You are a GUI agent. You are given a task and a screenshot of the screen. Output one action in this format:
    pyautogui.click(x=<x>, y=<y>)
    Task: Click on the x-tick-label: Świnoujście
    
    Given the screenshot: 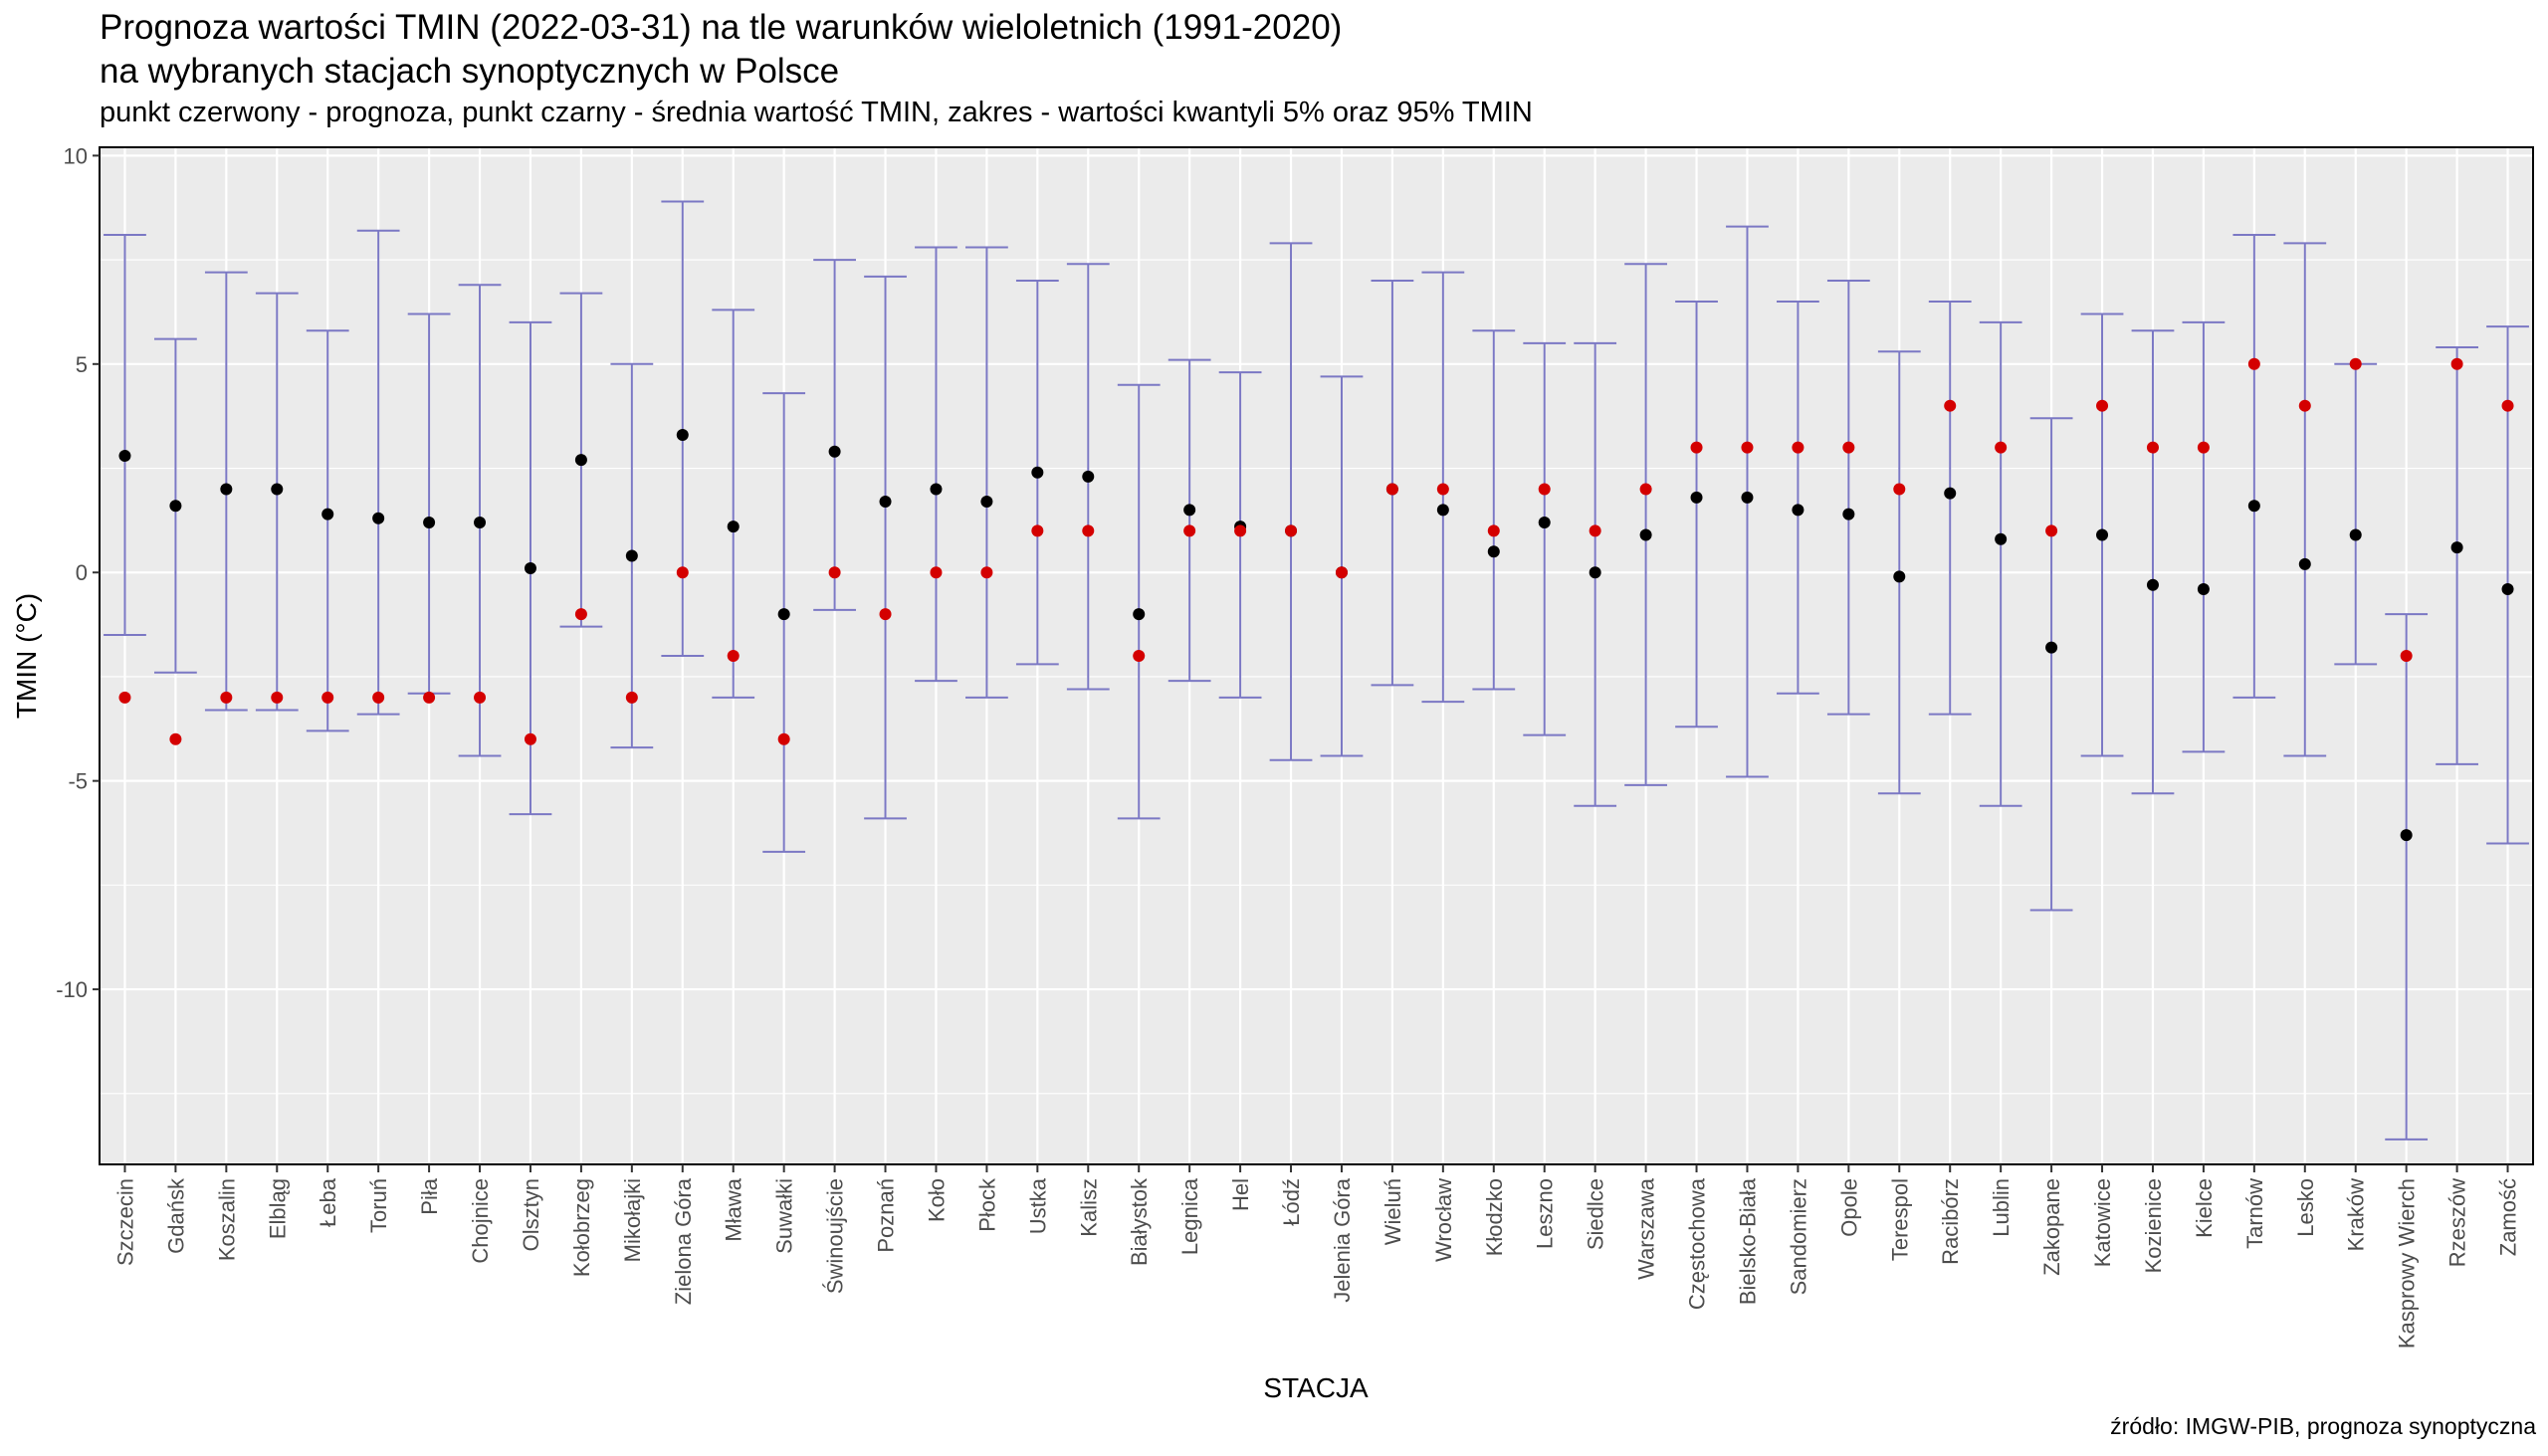 What is the action you would take?
    pyautogui.click(x=835, y=1236)
    